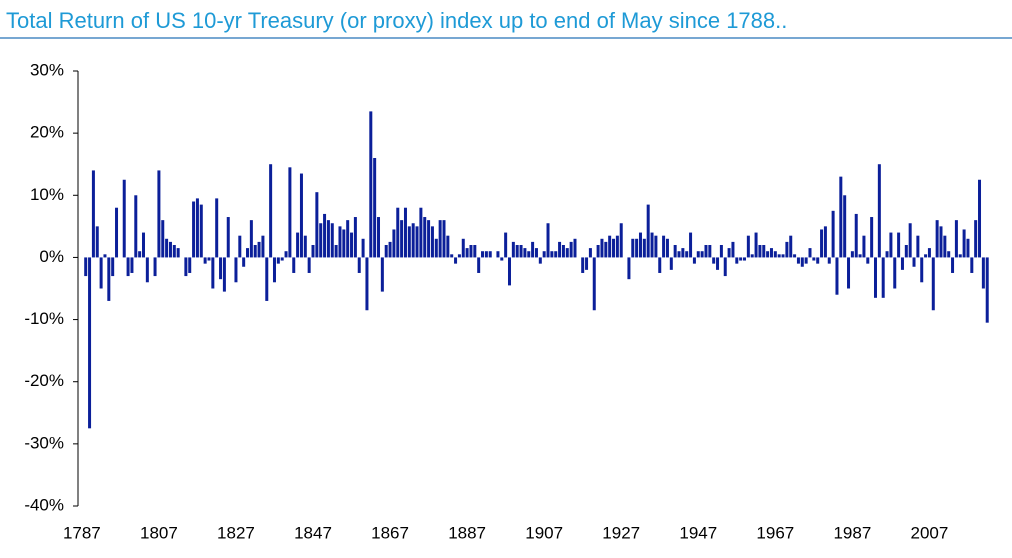 The width and height of the screenshot is (1012, 558). What do you see at coordinates (236, 532) in the screenshot?
I see `x-tick-label: 1827` at bounding box center [236, 532].